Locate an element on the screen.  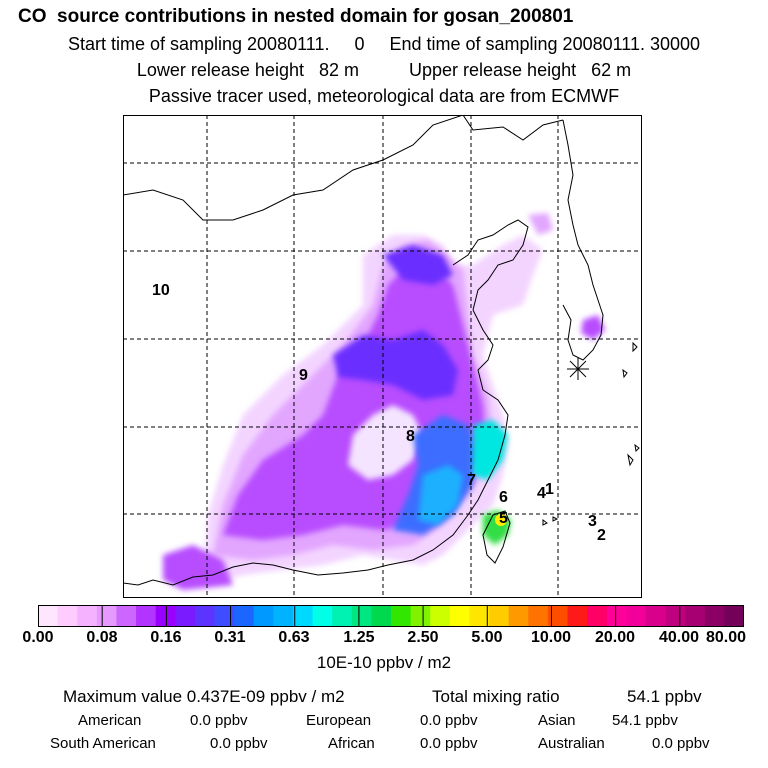
japan-islands is located at coordinates (631, 404).